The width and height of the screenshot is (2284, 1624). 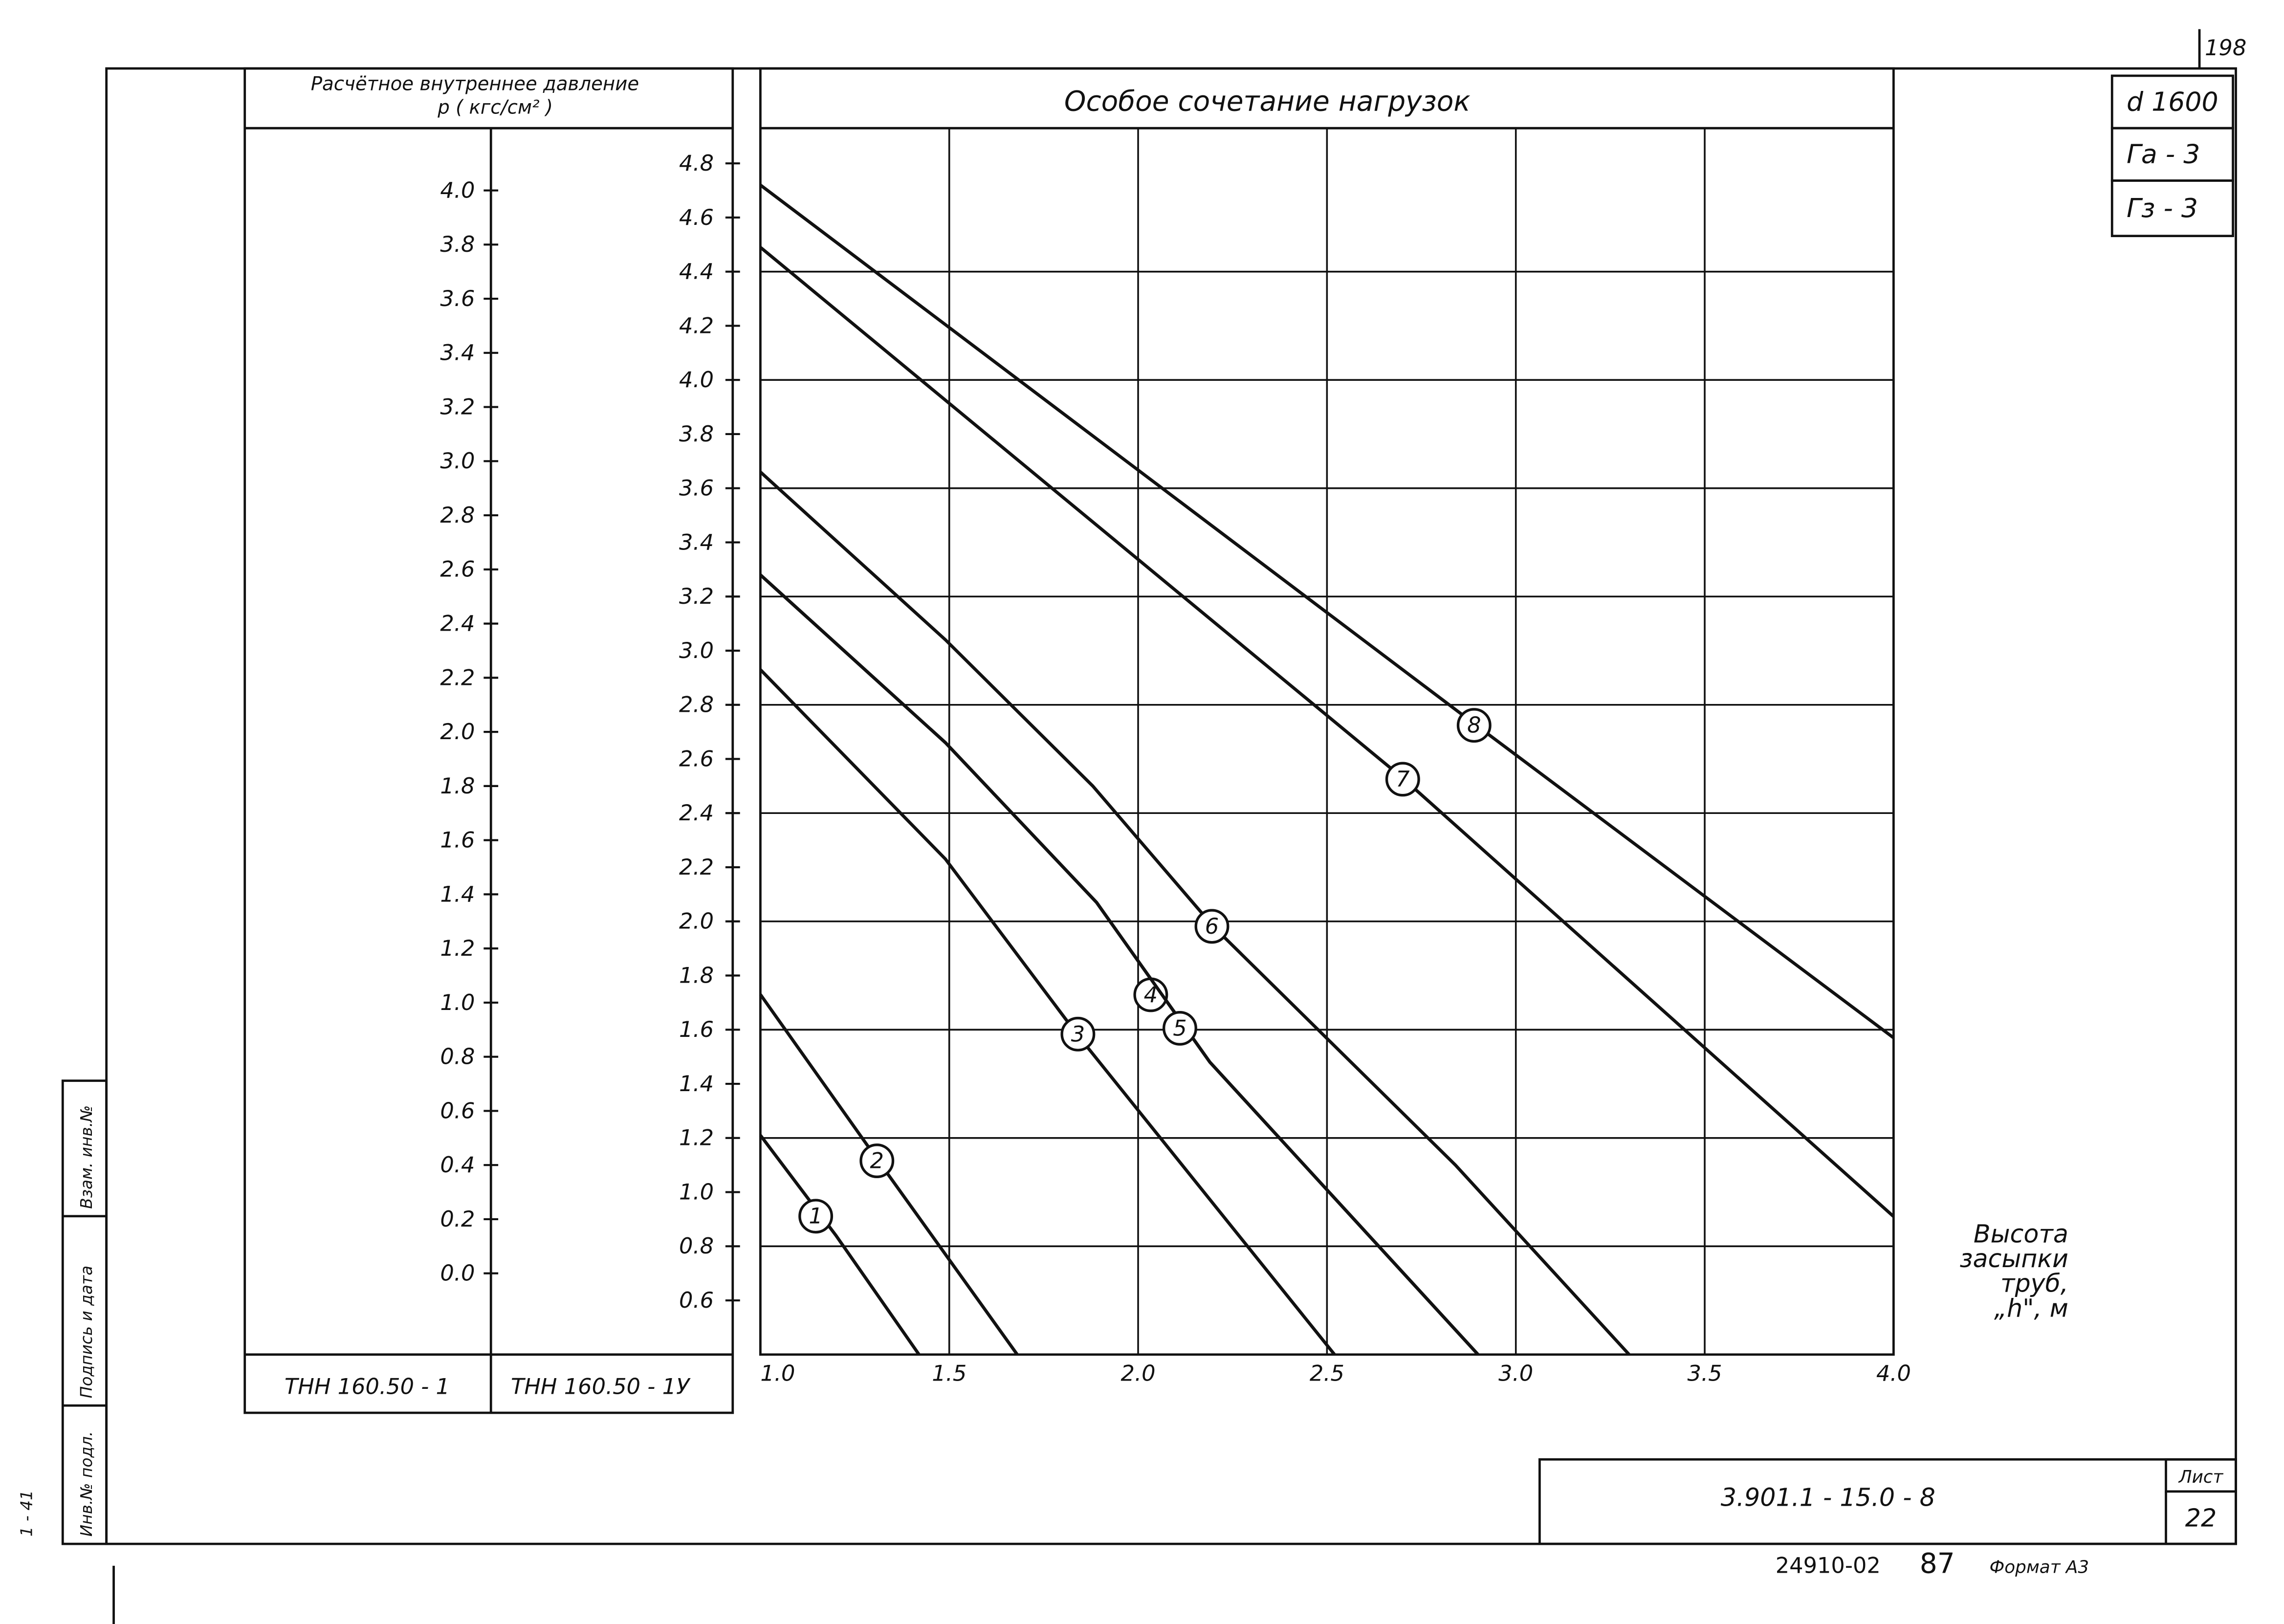 What do you see at coordinates (697, 163) in the screenshot?
I see `y-tick-label: 4.8` at bounding box center [697, 163].